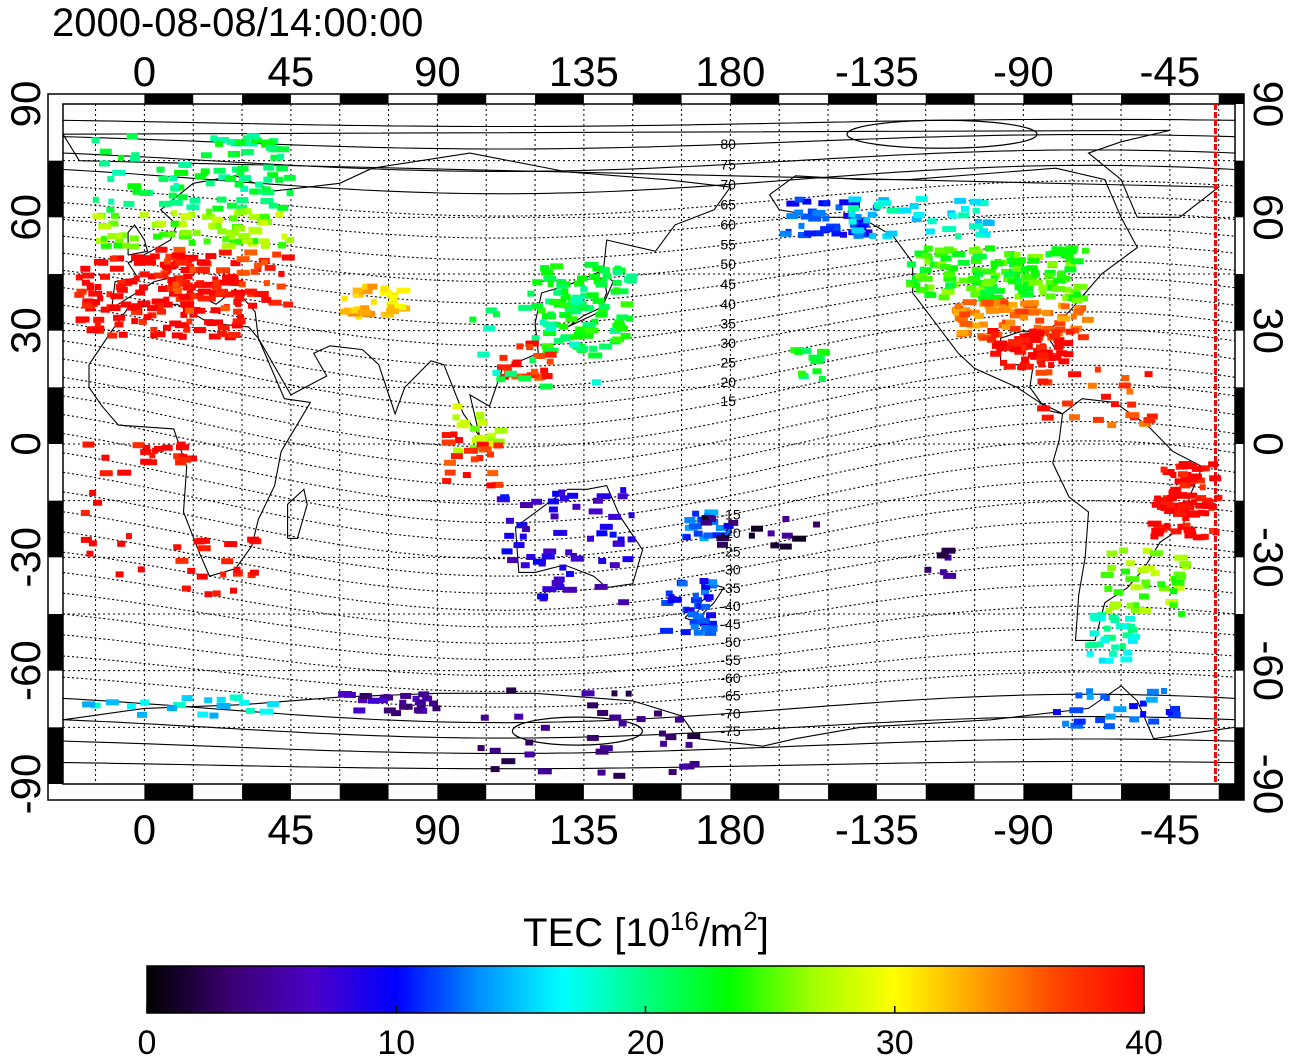  I want to click on contour-label: -20, so click(730, 533).